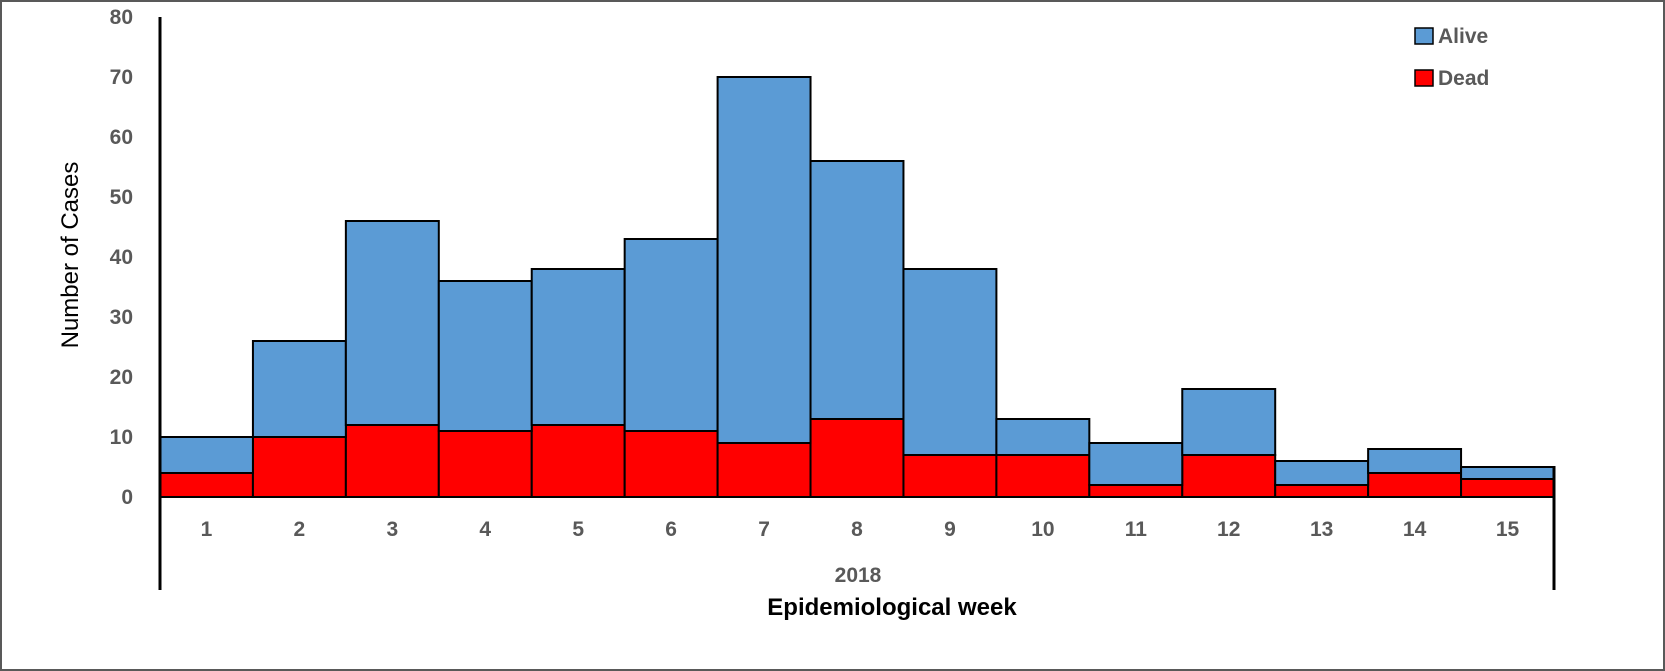 This screenshot has height=671, width=1665. Describe the element at coordinates (300, 529) in the screenshot. I see `x-tick-label: 2` at that location.